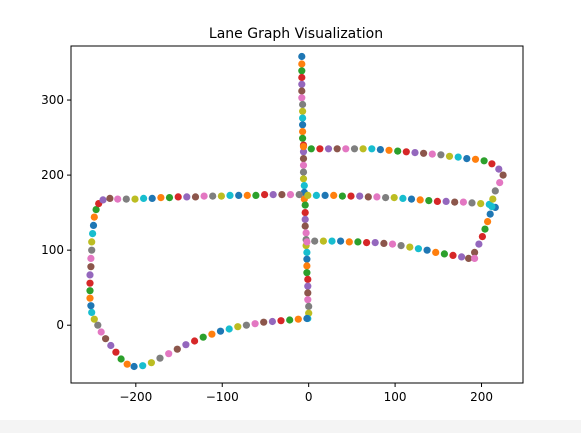 The height and width of the screenshot is (433, 581). What do you see at coordinates (222, 397) in the screenshot?
I see `x-tick-label: −100` at bounding box center [222, 397].